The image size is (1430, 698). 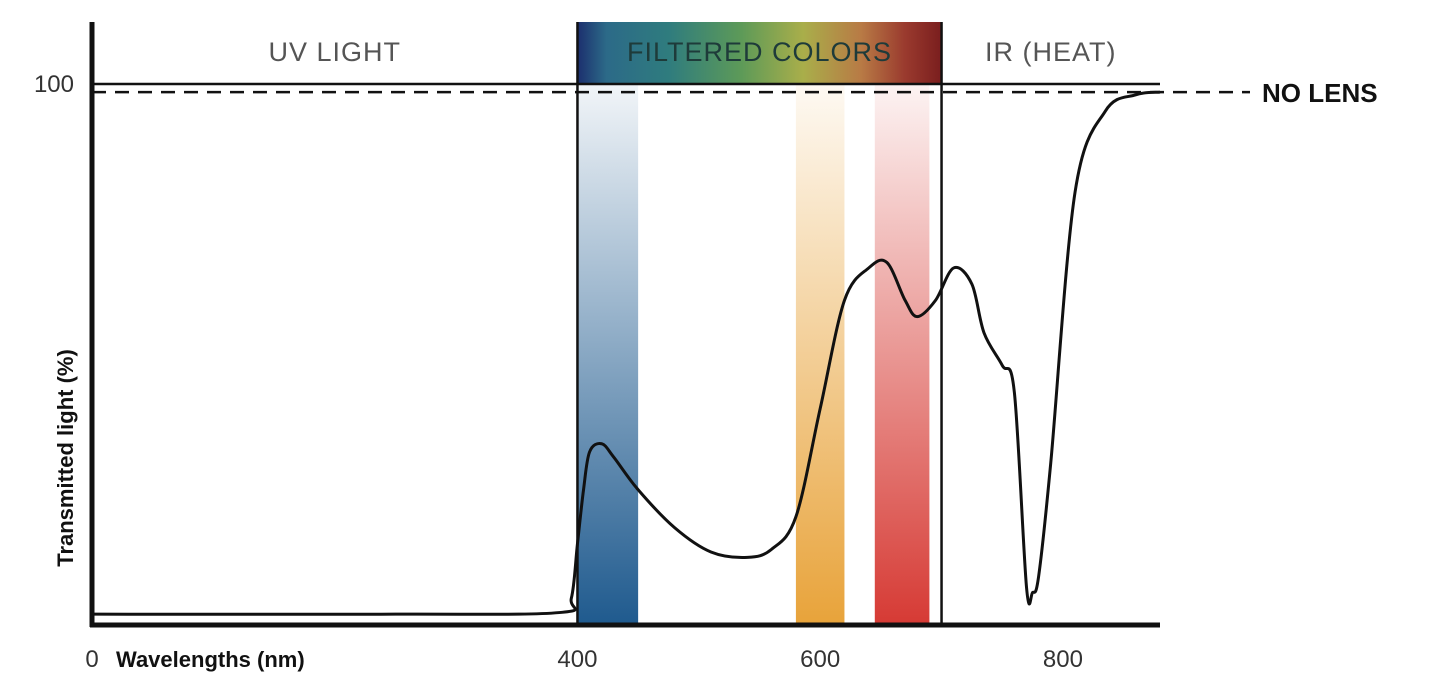 What do you see at coordinates (91, 659) in the screenshot?
I see `x-tick-label: 0` at bounding box center [91, 659].